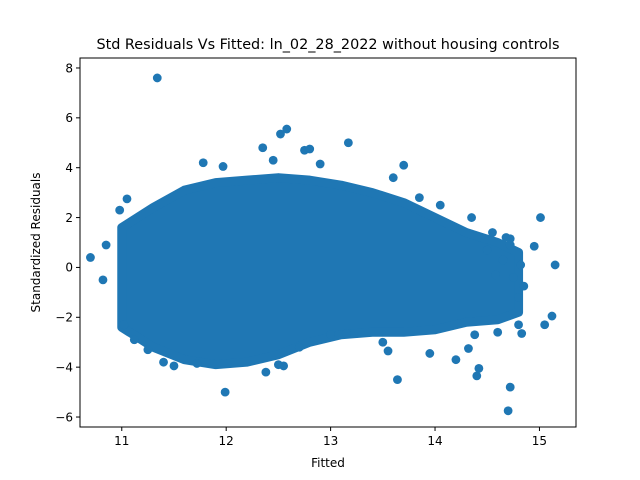 This screenshot has width=640, height=480. What do you see at coordinates (539, 441) in the screenshot?
I see `x-tick-label: 15` at bounding box center [539, 441].